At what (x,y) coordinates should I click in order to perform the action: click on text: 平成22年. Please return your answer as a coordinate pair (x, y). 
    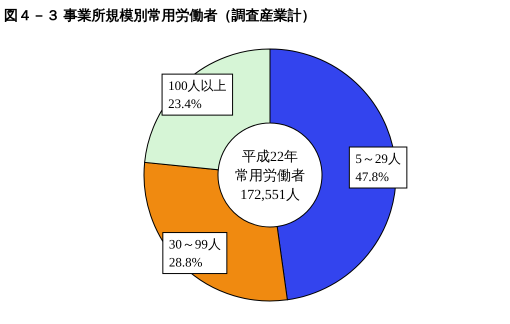
    Looking at the image, I should click on (270, 157).